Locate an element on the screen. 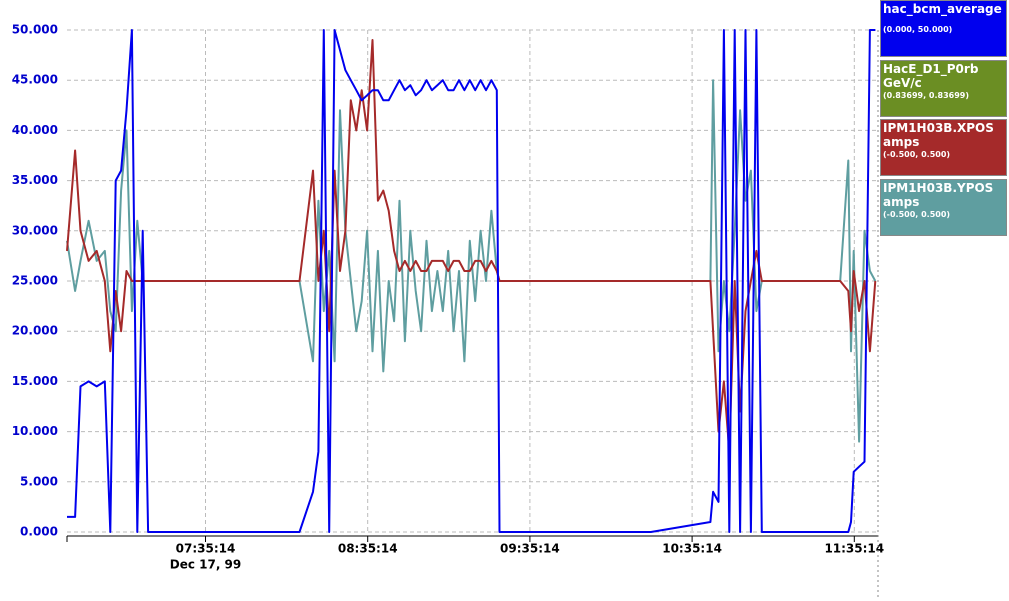 Image resolution: width=1009 pixels, height=601 pixels. legend-entry: IPM1H03B.YPOS amps (-0.500, 0.500) is located at coordinates (943, 207).